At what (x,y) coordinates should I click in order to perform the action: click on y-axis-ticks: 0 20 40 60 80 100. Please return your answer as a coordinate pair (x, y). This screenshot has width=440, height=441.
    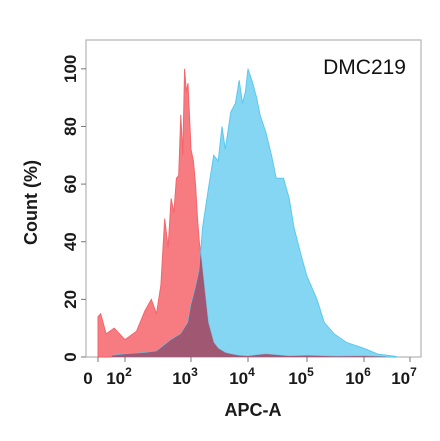
    Looking at the image, I should click on (73, 208).